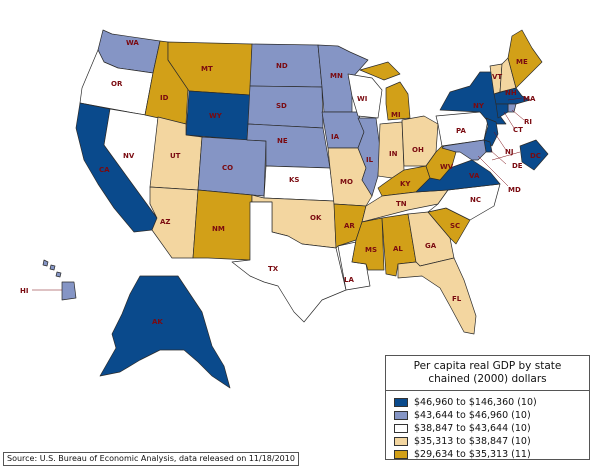 The width and height of the screenshot is (597, 467). Describe the element at coordinates (335, 137) in the screenshot. I see `label-ia: IA` at that location.